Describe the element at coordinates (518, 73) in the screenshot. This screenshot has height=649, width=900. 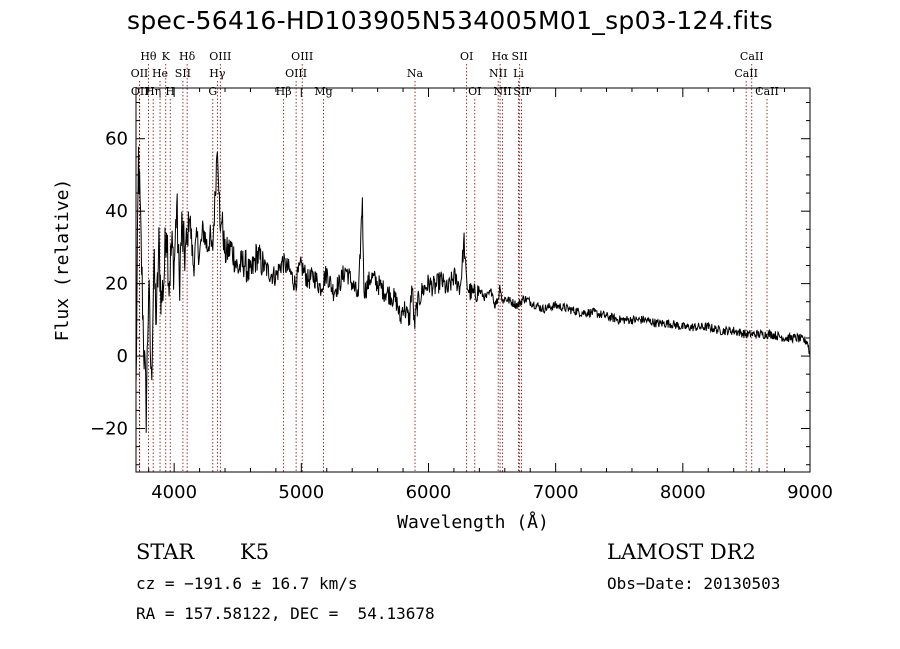
I see `spectral-line-label: Li` at that location.